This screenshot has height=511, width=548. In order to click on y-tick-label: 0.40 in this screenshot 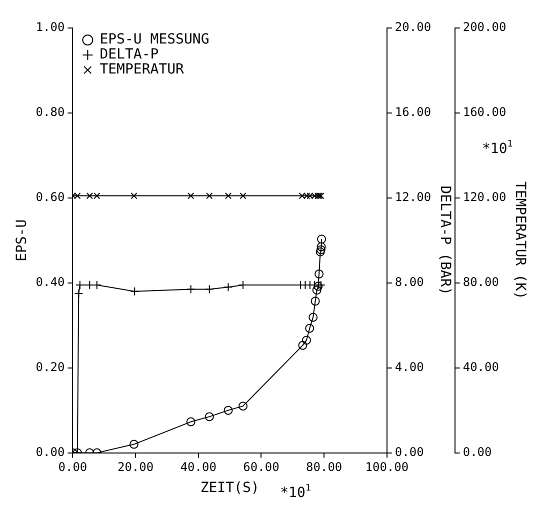, I will do `click(50, 282)`.